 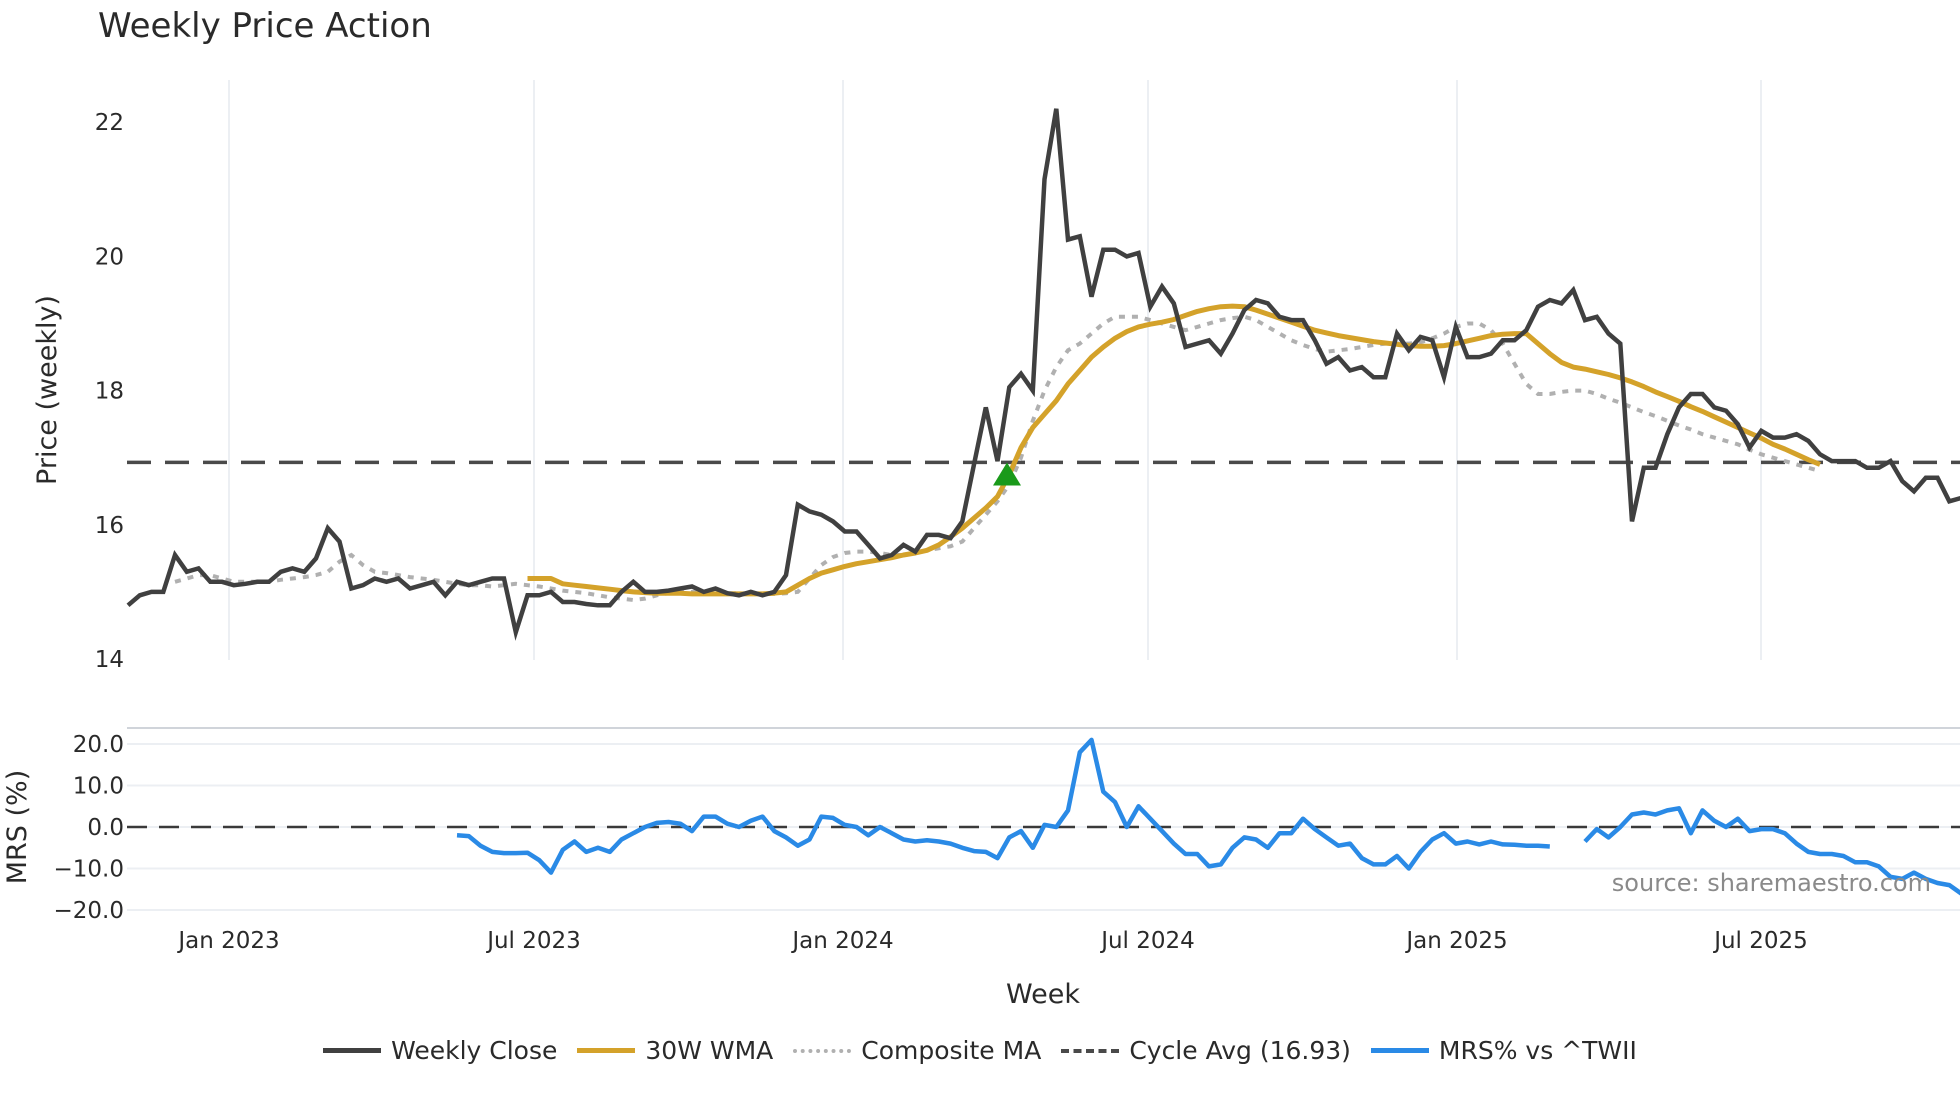 What do you see at coordinates (1455, 941) in the screenshot?
I see `x-tick-label: Jan 2025` at bounding box center [1455, 941].